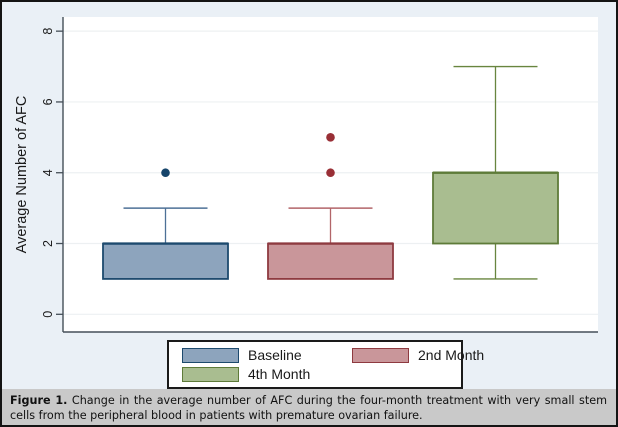  I want to click on figure-caption-label: Figure 1., so click(39, 400).